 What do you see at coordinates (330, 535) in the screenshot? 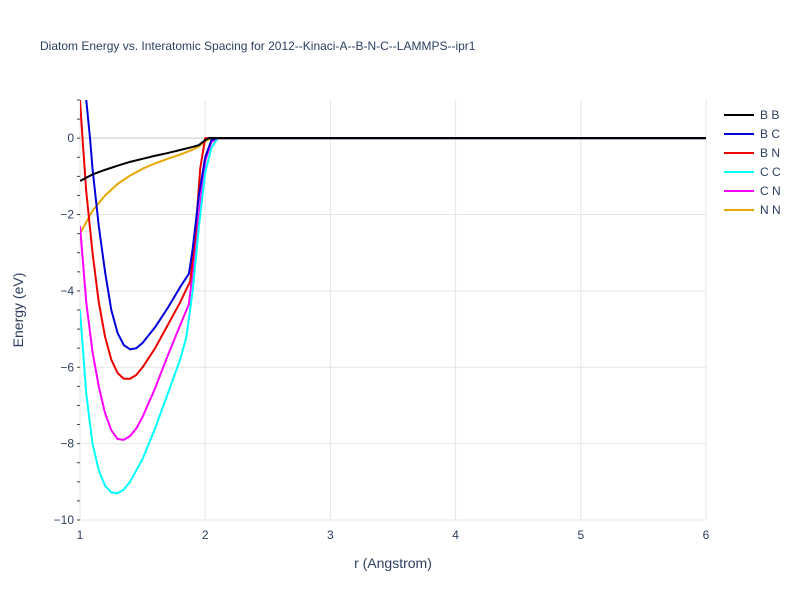
I see `x-tick-label: 3` at bounding box center [330, 535].